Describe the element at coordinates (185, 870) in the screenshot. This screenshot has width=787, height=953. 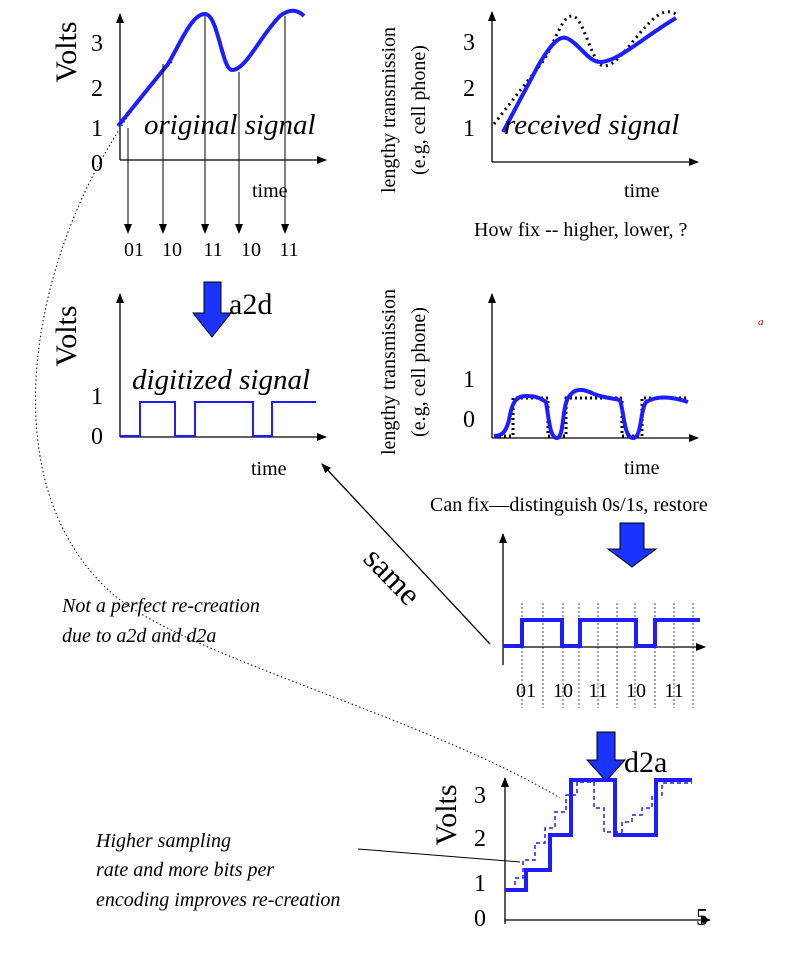
I see `note-sampling-line2: rate and more bits per` at that location.